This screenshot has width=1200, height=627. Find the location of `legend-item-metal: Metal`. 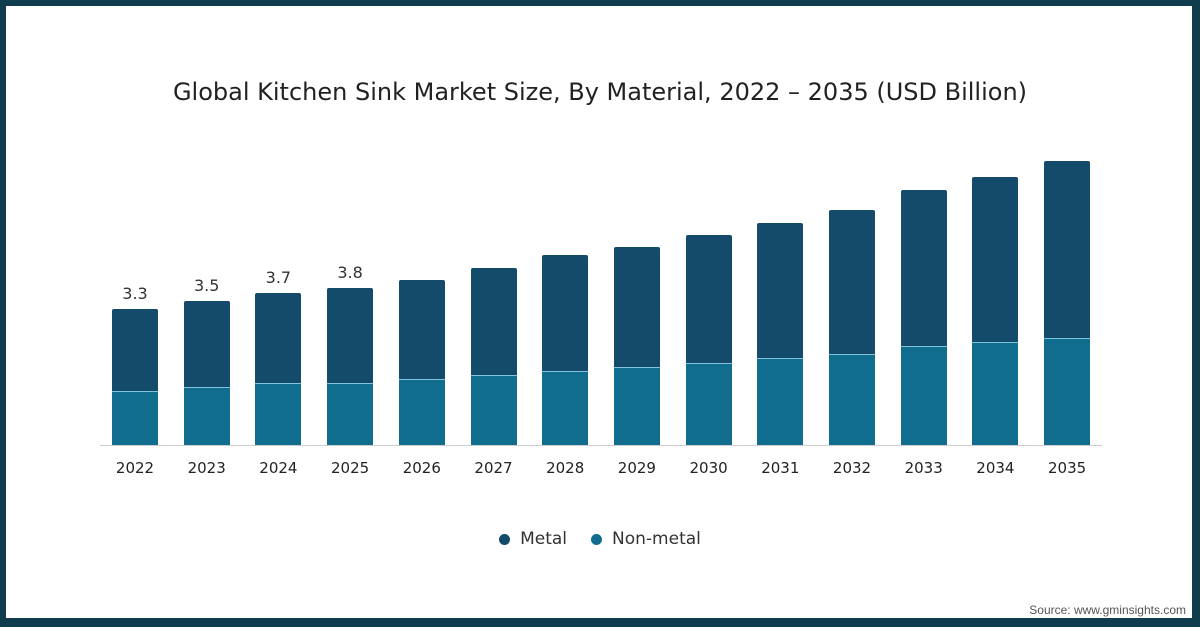

legend-item-metal: Metal is located at coordinates (533, 539).